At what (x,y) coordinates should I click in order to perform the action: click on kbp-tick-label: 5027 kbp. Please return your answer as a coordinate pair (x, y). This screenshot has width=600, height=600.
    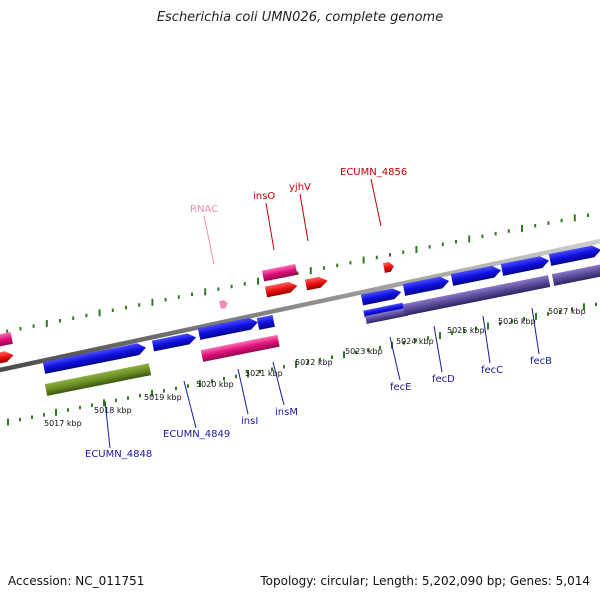
    Looking at the image, I should click on (567, 311).